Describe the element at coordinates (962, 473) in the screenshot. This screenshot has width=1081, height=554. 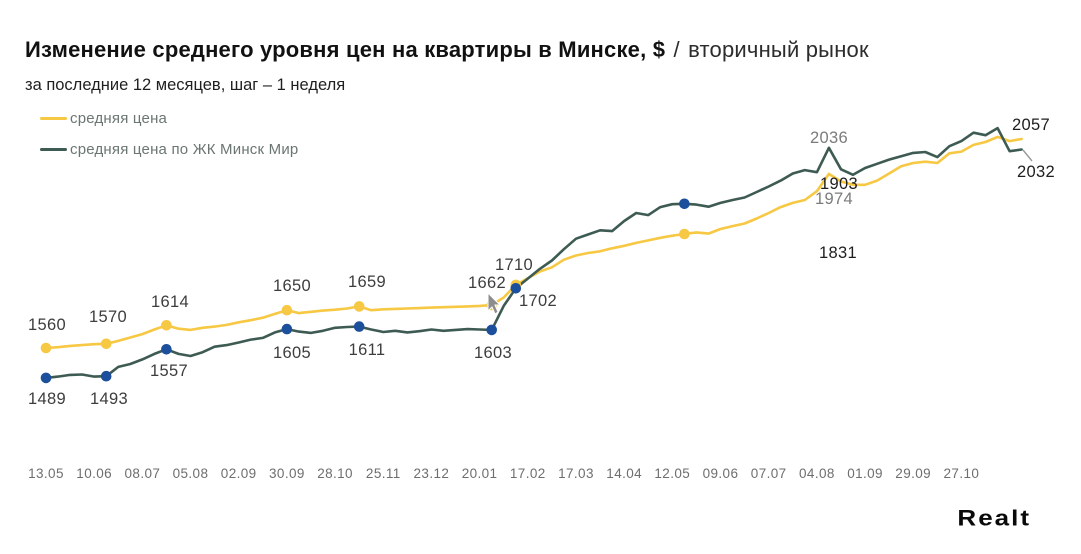
I see `x-tick-label-27.10: 27.10` at that location.